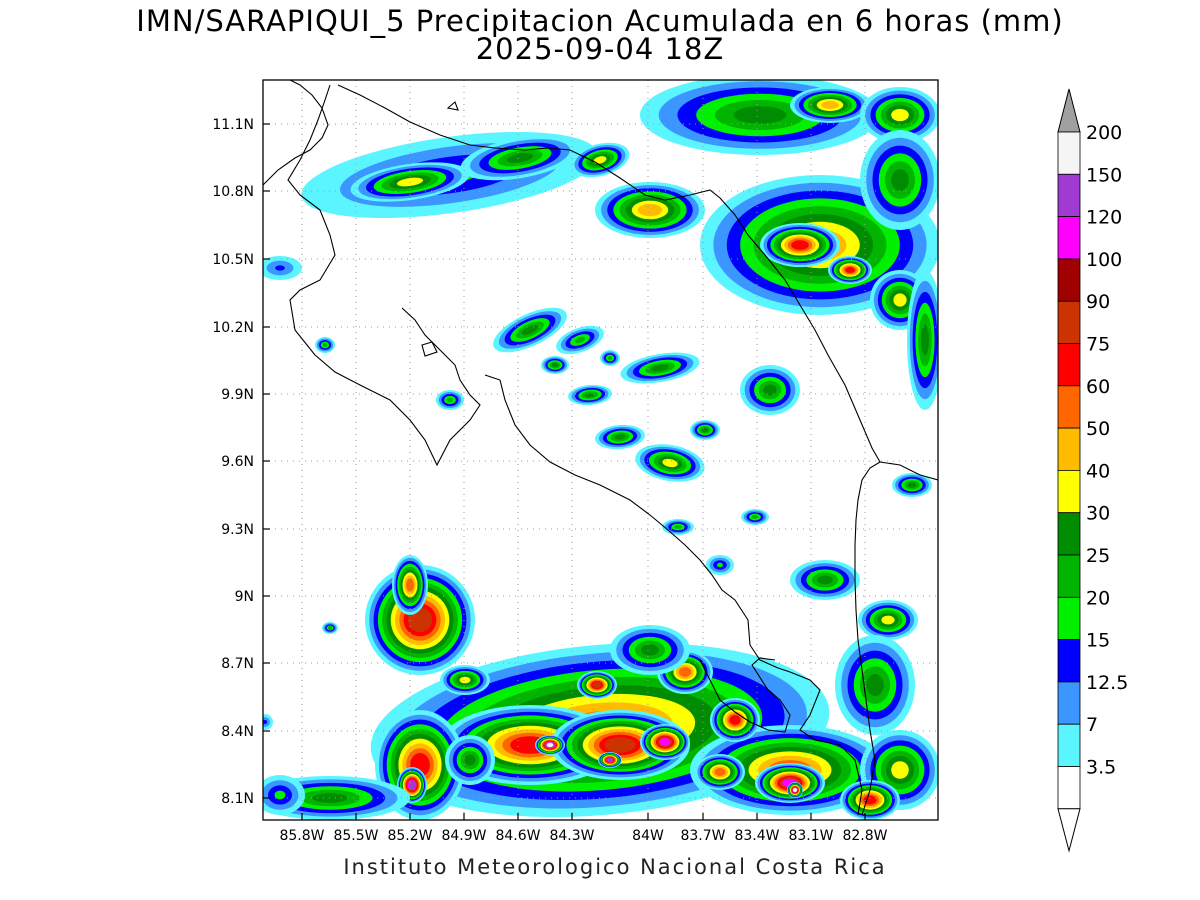 This screenshot has height=900, width=1200. I want to click on lat-tick-label: 10.8N, so click(233, 192).